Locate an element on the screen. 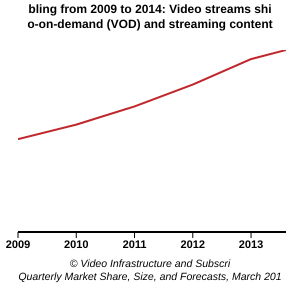  text: Quarterly Market Share, Size, and Forecasts, March 201 is located at coordinates (150, 277).